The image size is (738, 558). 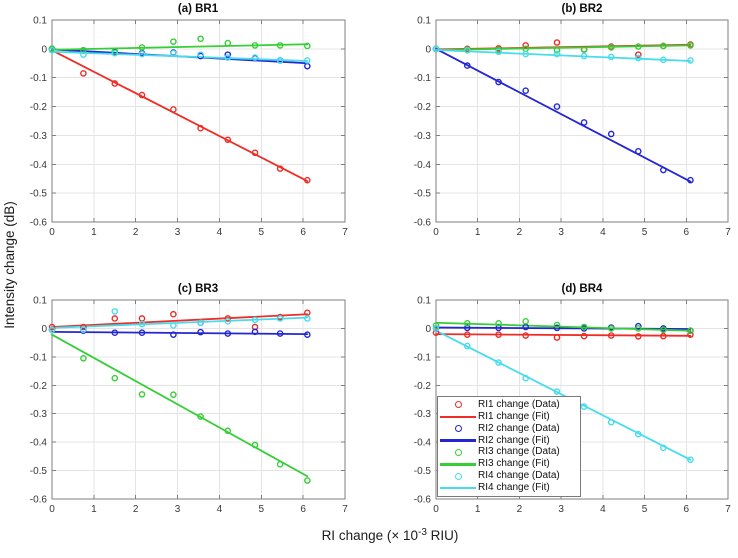 What do you see at coordinates (519, 476) in the screenshot?
I see `legend-label: RI4 change (Data)` at bounding box center [519, 476].